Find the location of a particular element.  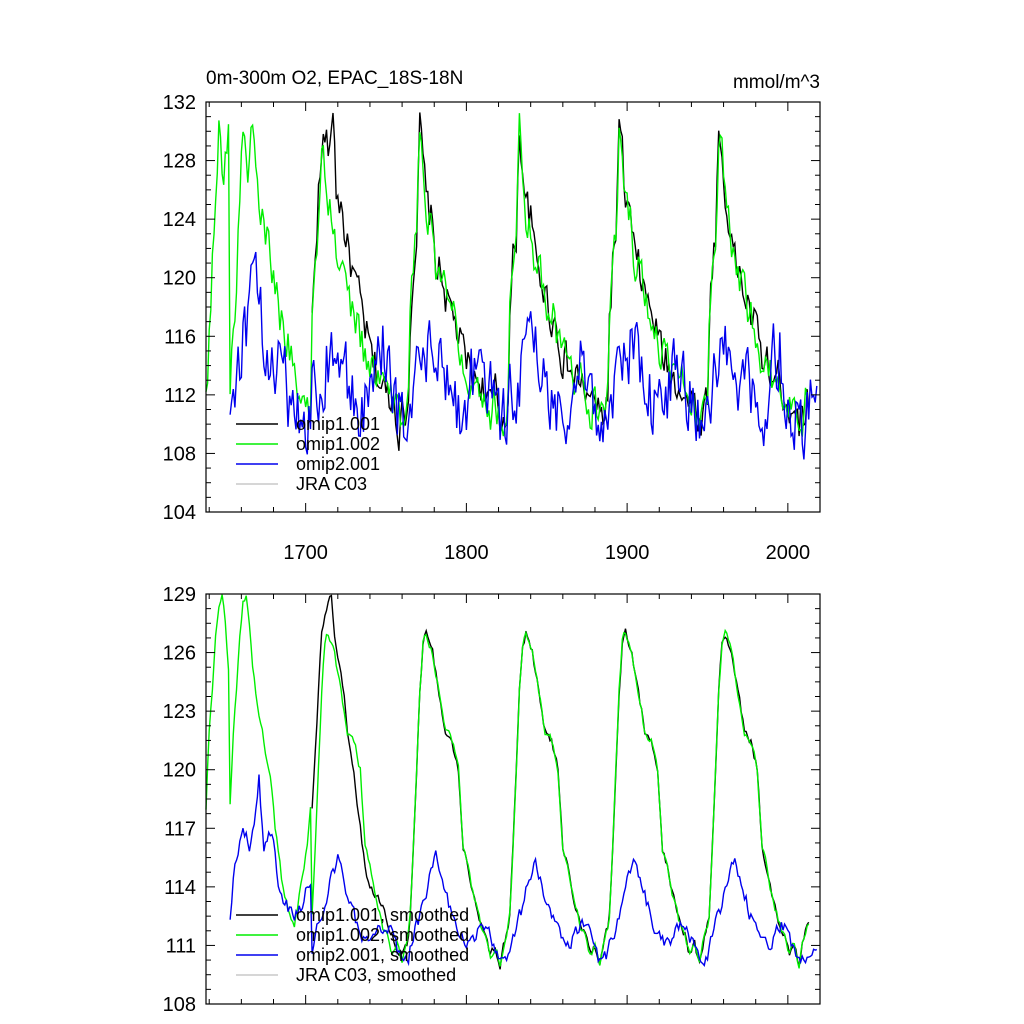

legend-label: omip2.001 is located at coordinates (338, 464).